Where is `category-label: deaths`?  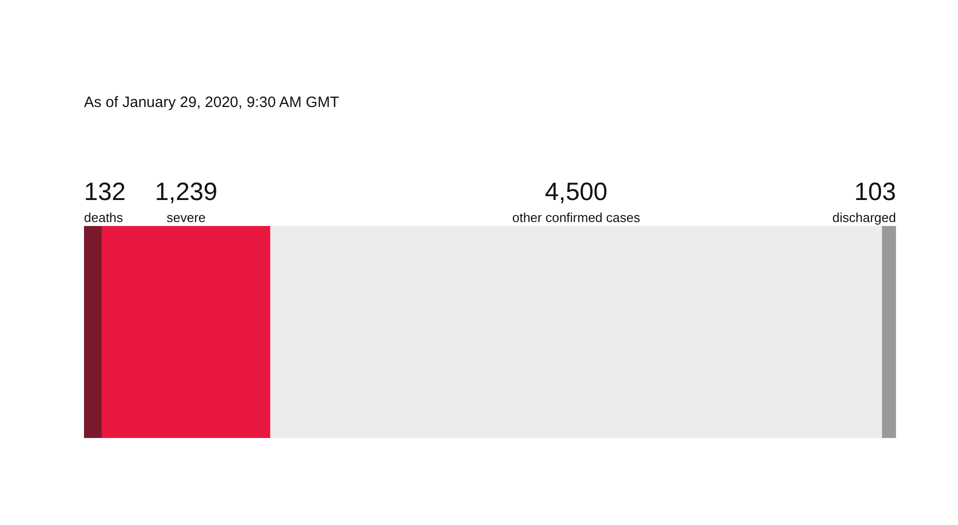
category-label: deaths is located at coordinates (104, 217).